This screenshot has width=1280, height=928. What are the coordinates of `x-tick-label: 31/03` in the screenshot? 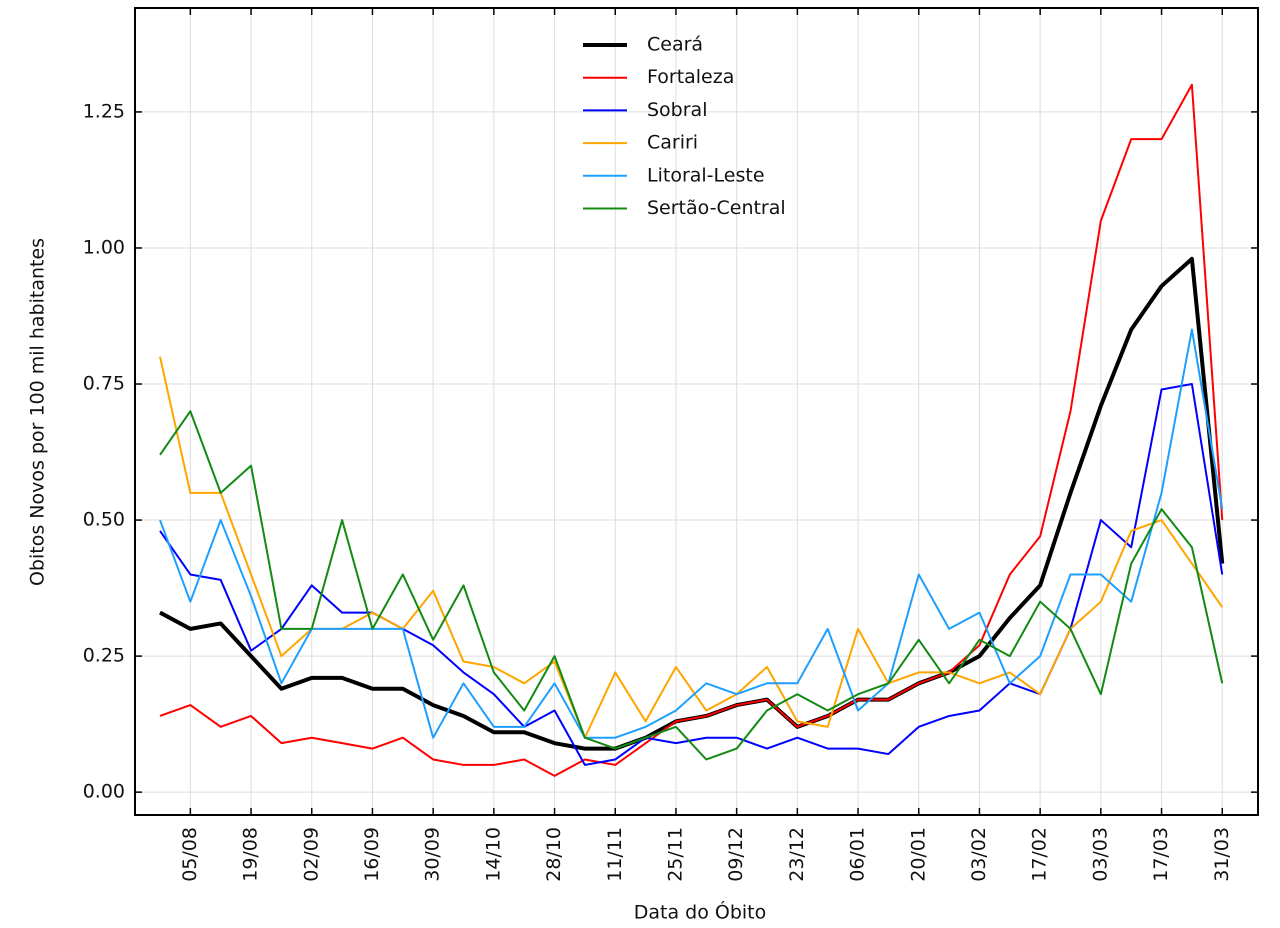 It's located at (1222, 854).